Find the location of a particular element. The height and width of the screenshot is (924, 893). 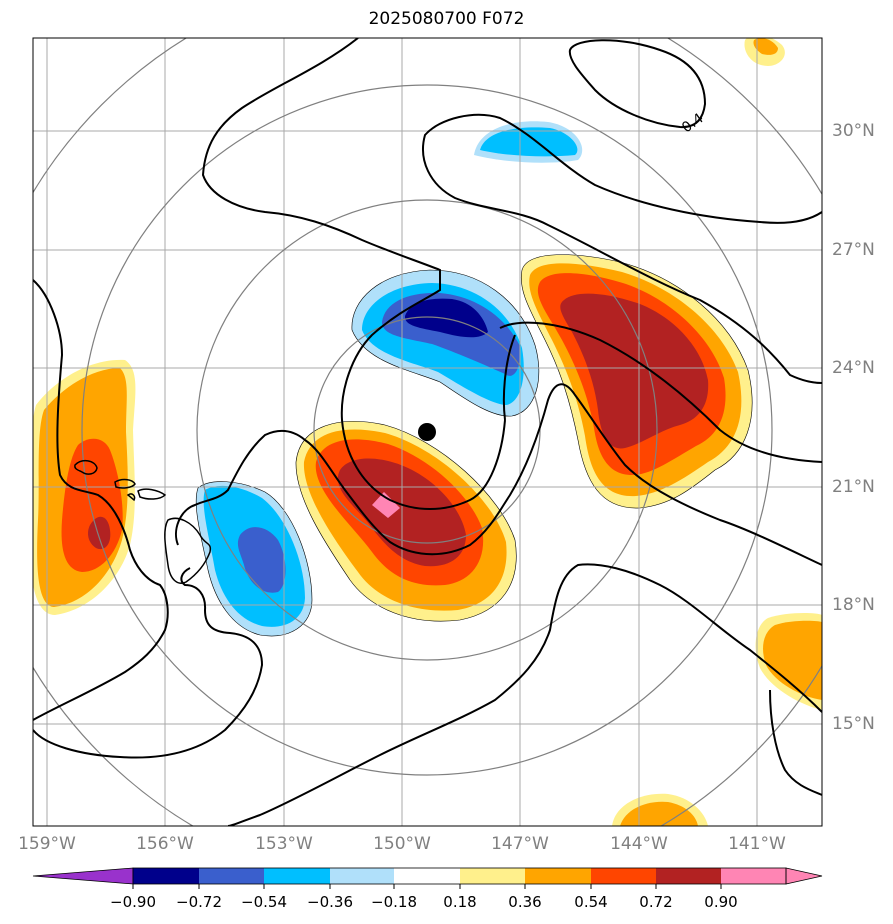

colorbar-tick-label: −0.72 is located at coordinates (199, 902).